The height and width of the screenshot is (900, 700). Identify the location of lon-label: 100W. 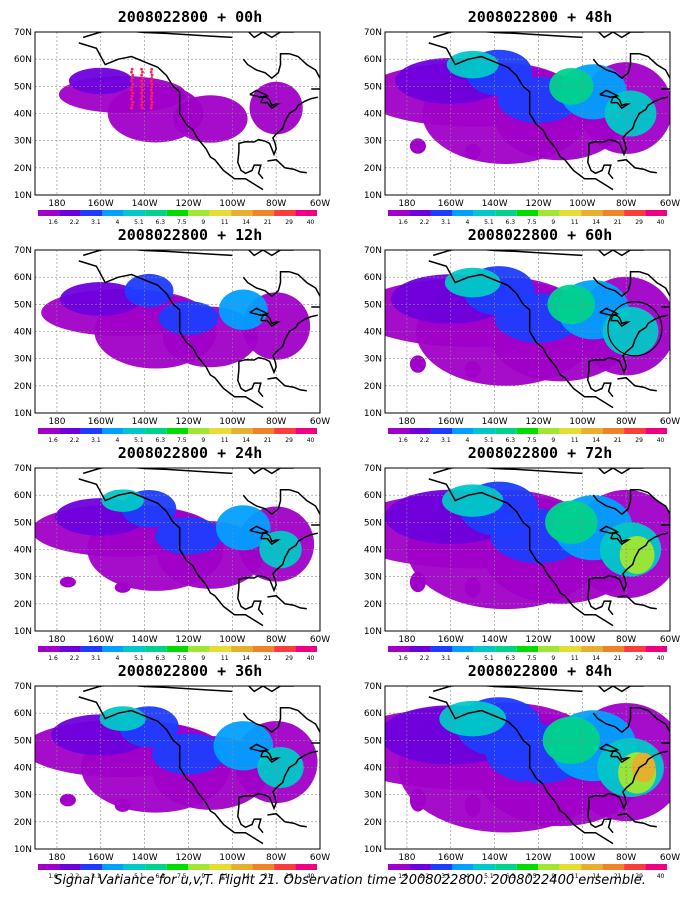
(232, 204).